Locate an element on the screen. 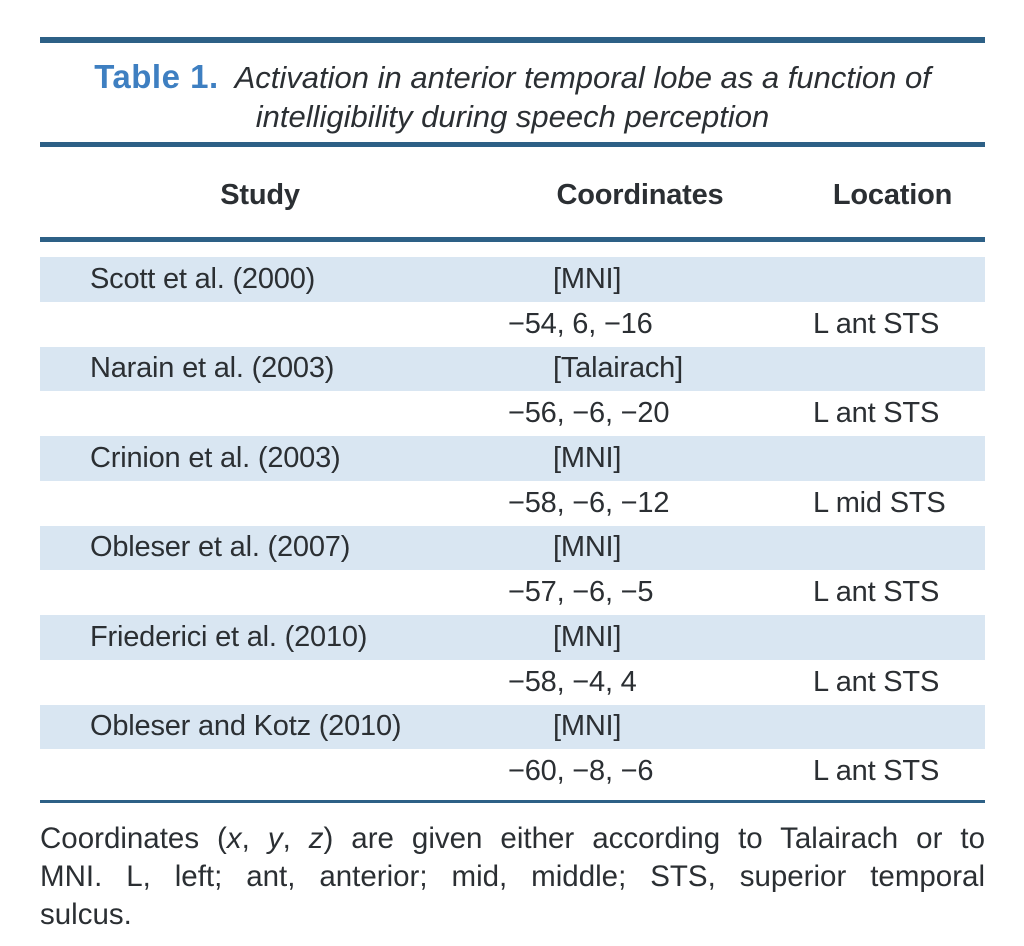  study-row: Obleser et al. (2007) [MNI] is located at coordinates (512, 548).